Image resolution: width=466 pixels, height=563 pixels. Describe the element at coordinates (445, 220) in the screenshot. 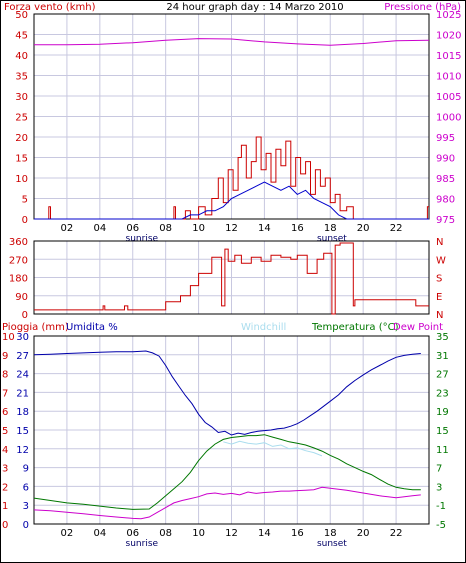

I see `pressure-tick-label: 975` at that location.